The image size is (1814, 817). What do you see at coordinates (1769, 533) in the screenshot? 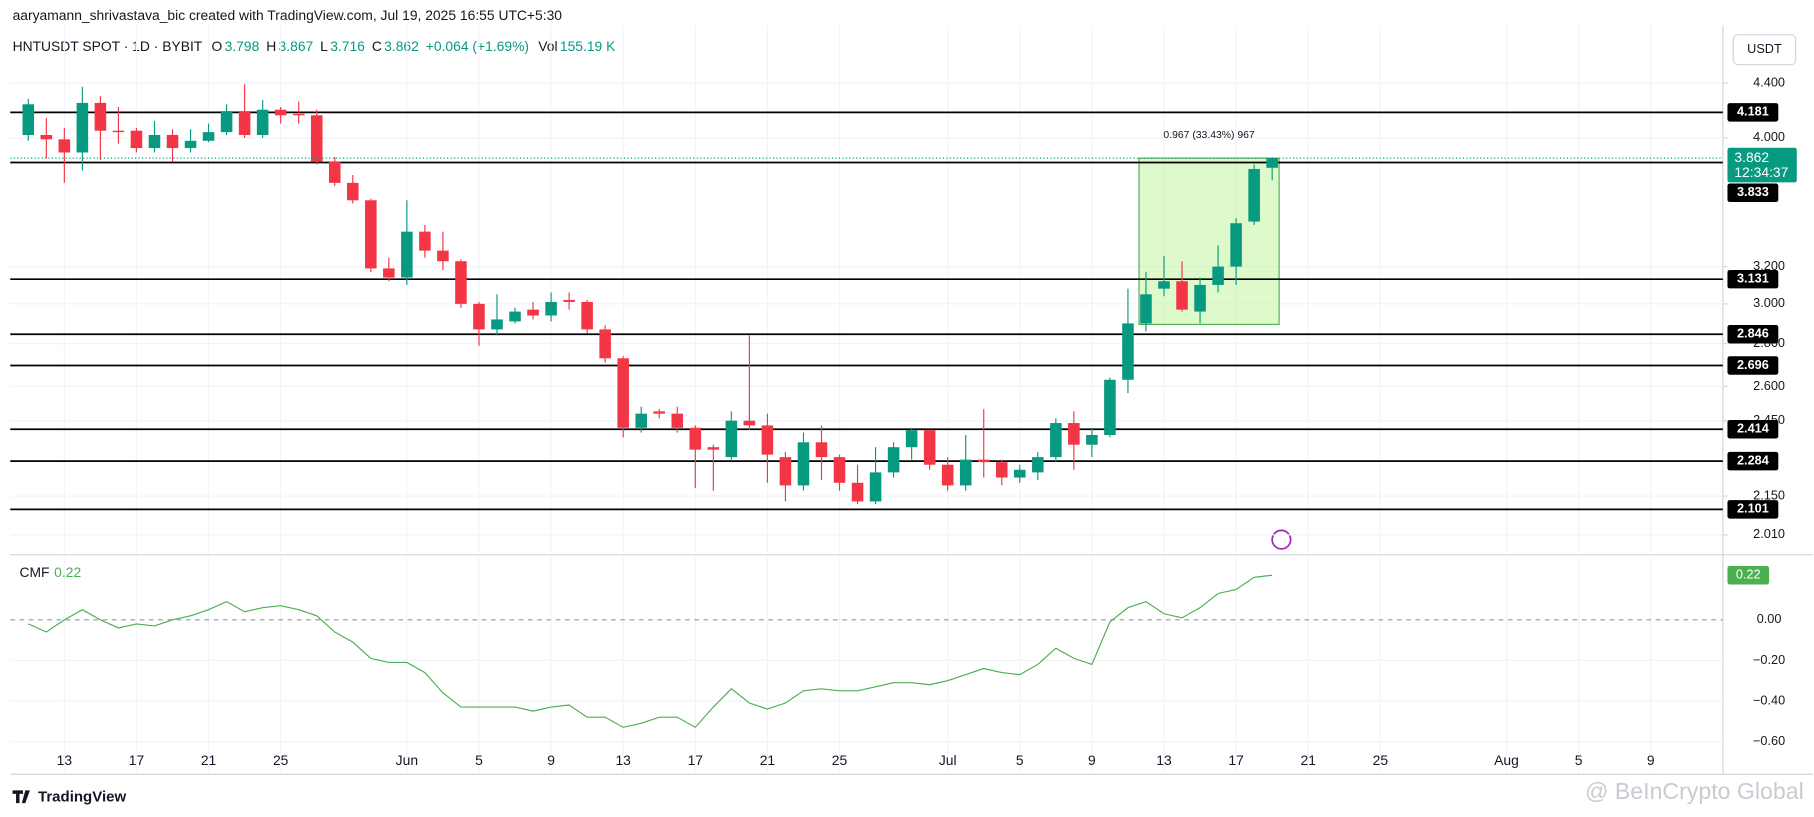
I see `y-tick-label: 2.010` at bounding box center [1769, 533].